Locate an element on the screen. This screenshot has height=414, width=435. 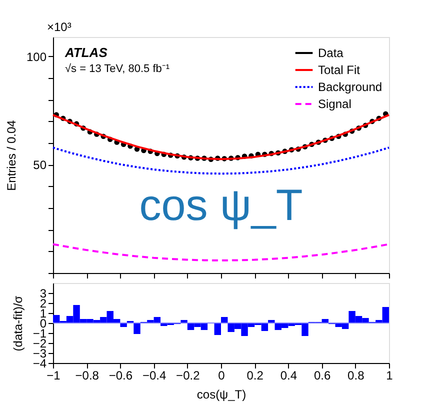
x-tick-label: −0.8 is located at coordinates (87, 375).